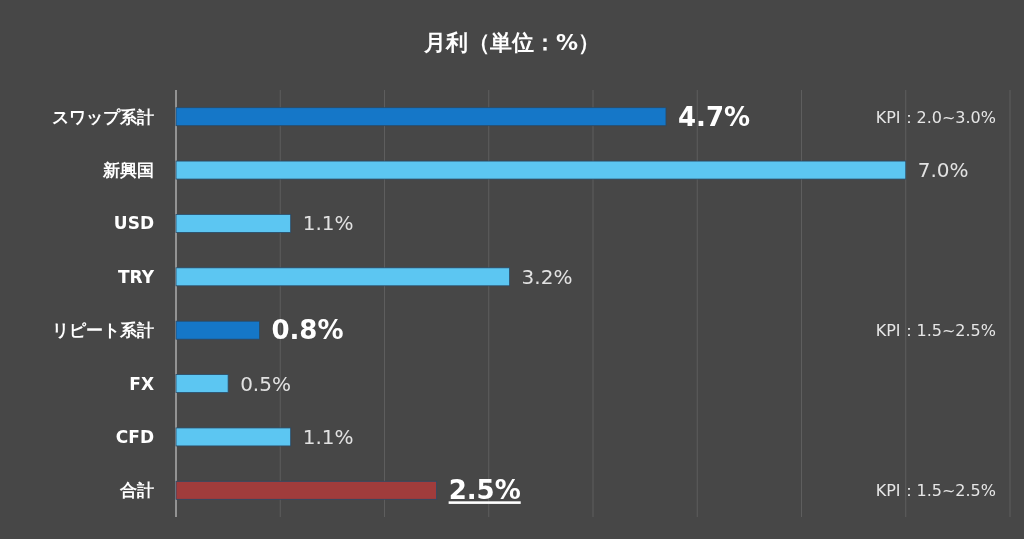  Describe the element at coordinates (935, 117) in the screenshot. I see `annotation: KPI：2.0~3.0%` at that location.